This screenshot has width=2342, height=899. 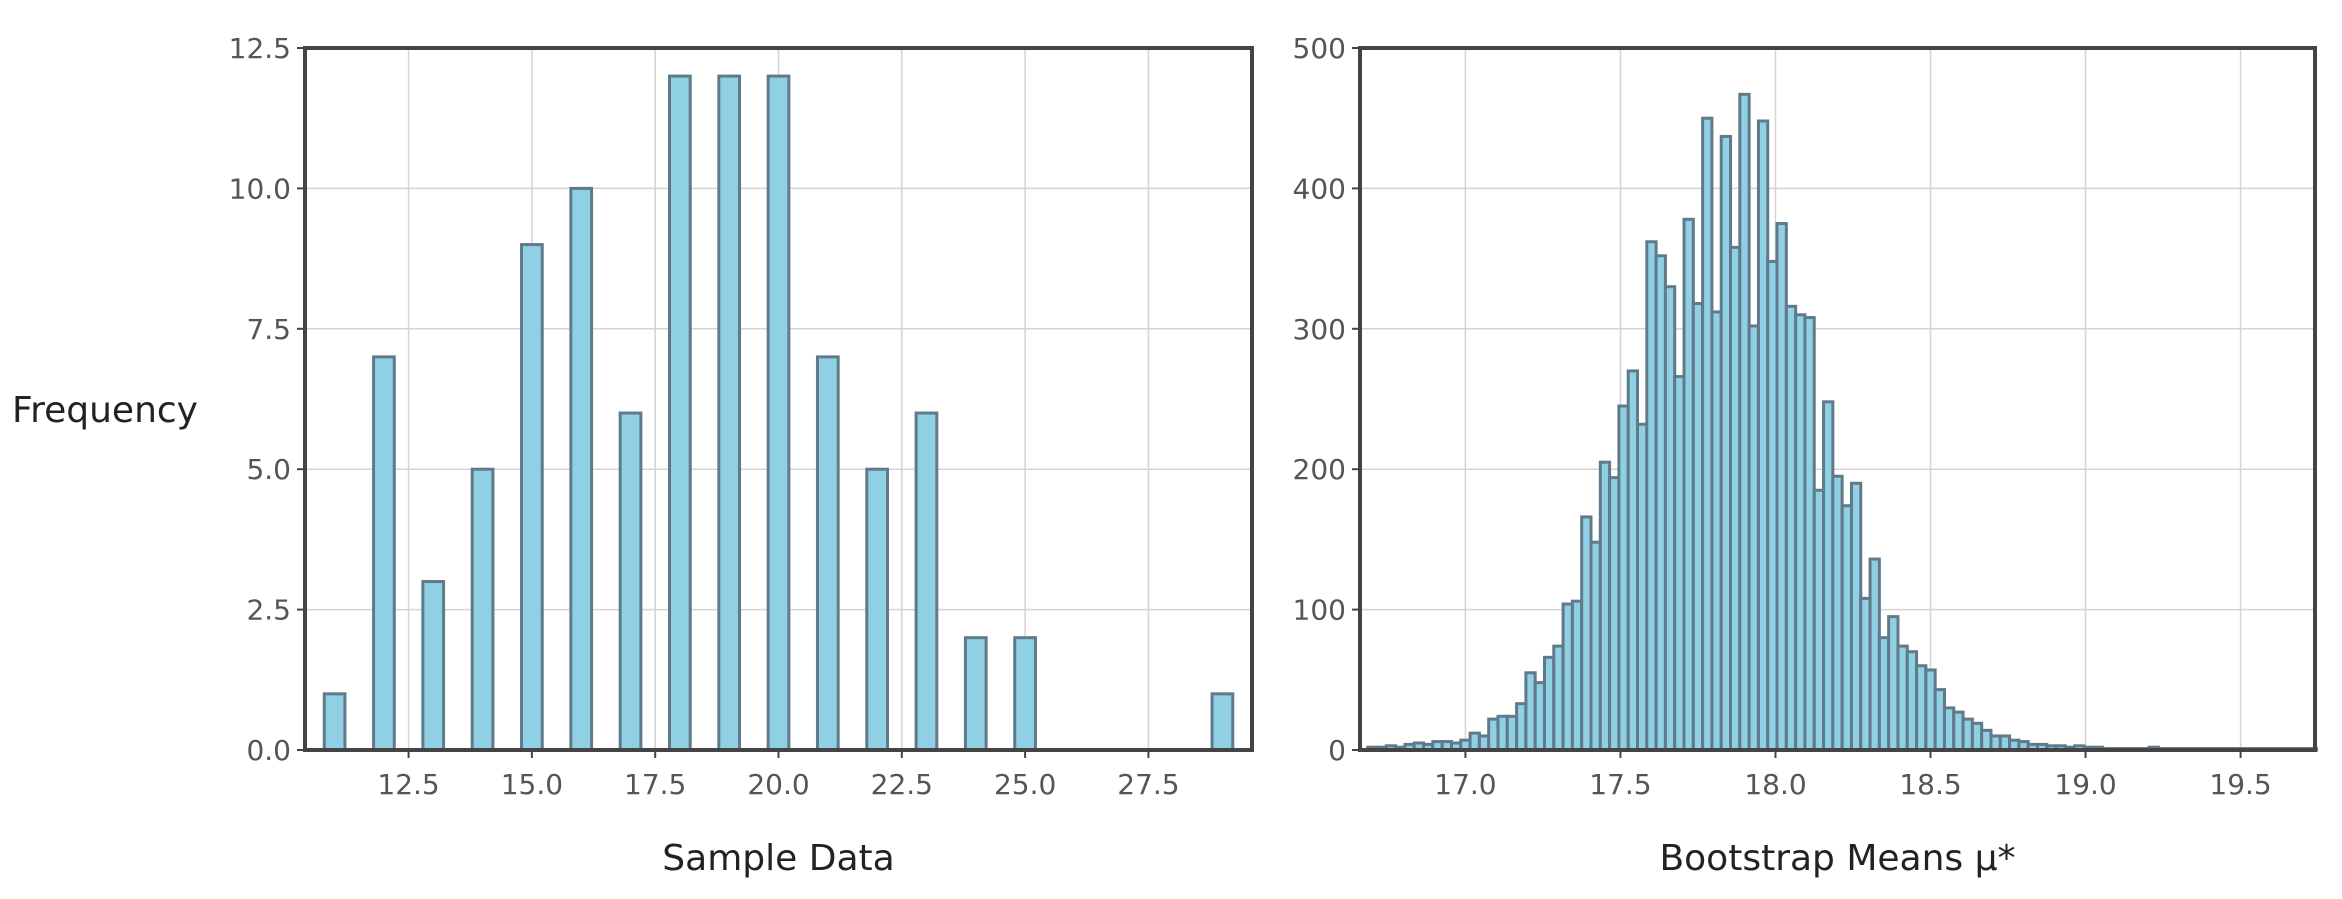 What do you see at coordinates (260, 188) in the screenshot?
I see `y-tick-label: 10.0` at bounding box center [260, 188].